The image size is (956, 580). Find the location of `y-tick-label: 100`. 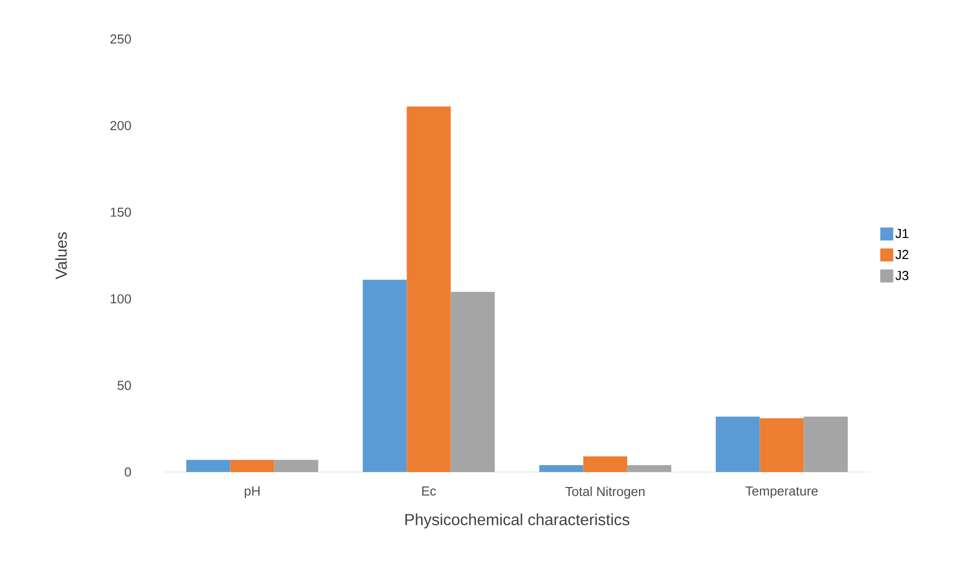

y-tick-label: 100 is located at coordinates (120, 299).